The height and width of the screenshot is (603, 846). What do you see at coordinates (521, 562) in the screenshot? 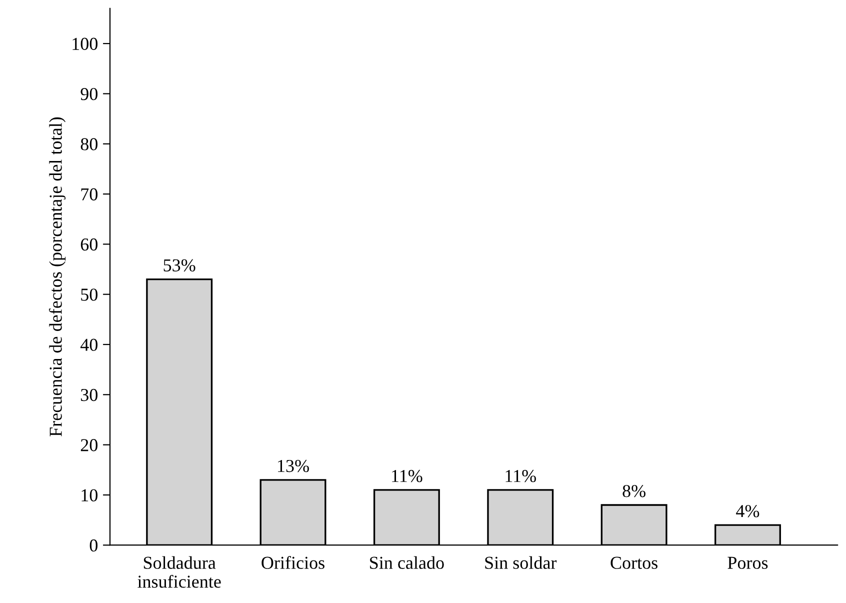
I see `x-tick-label: Sin soldar` at bounding box center [521, 562].